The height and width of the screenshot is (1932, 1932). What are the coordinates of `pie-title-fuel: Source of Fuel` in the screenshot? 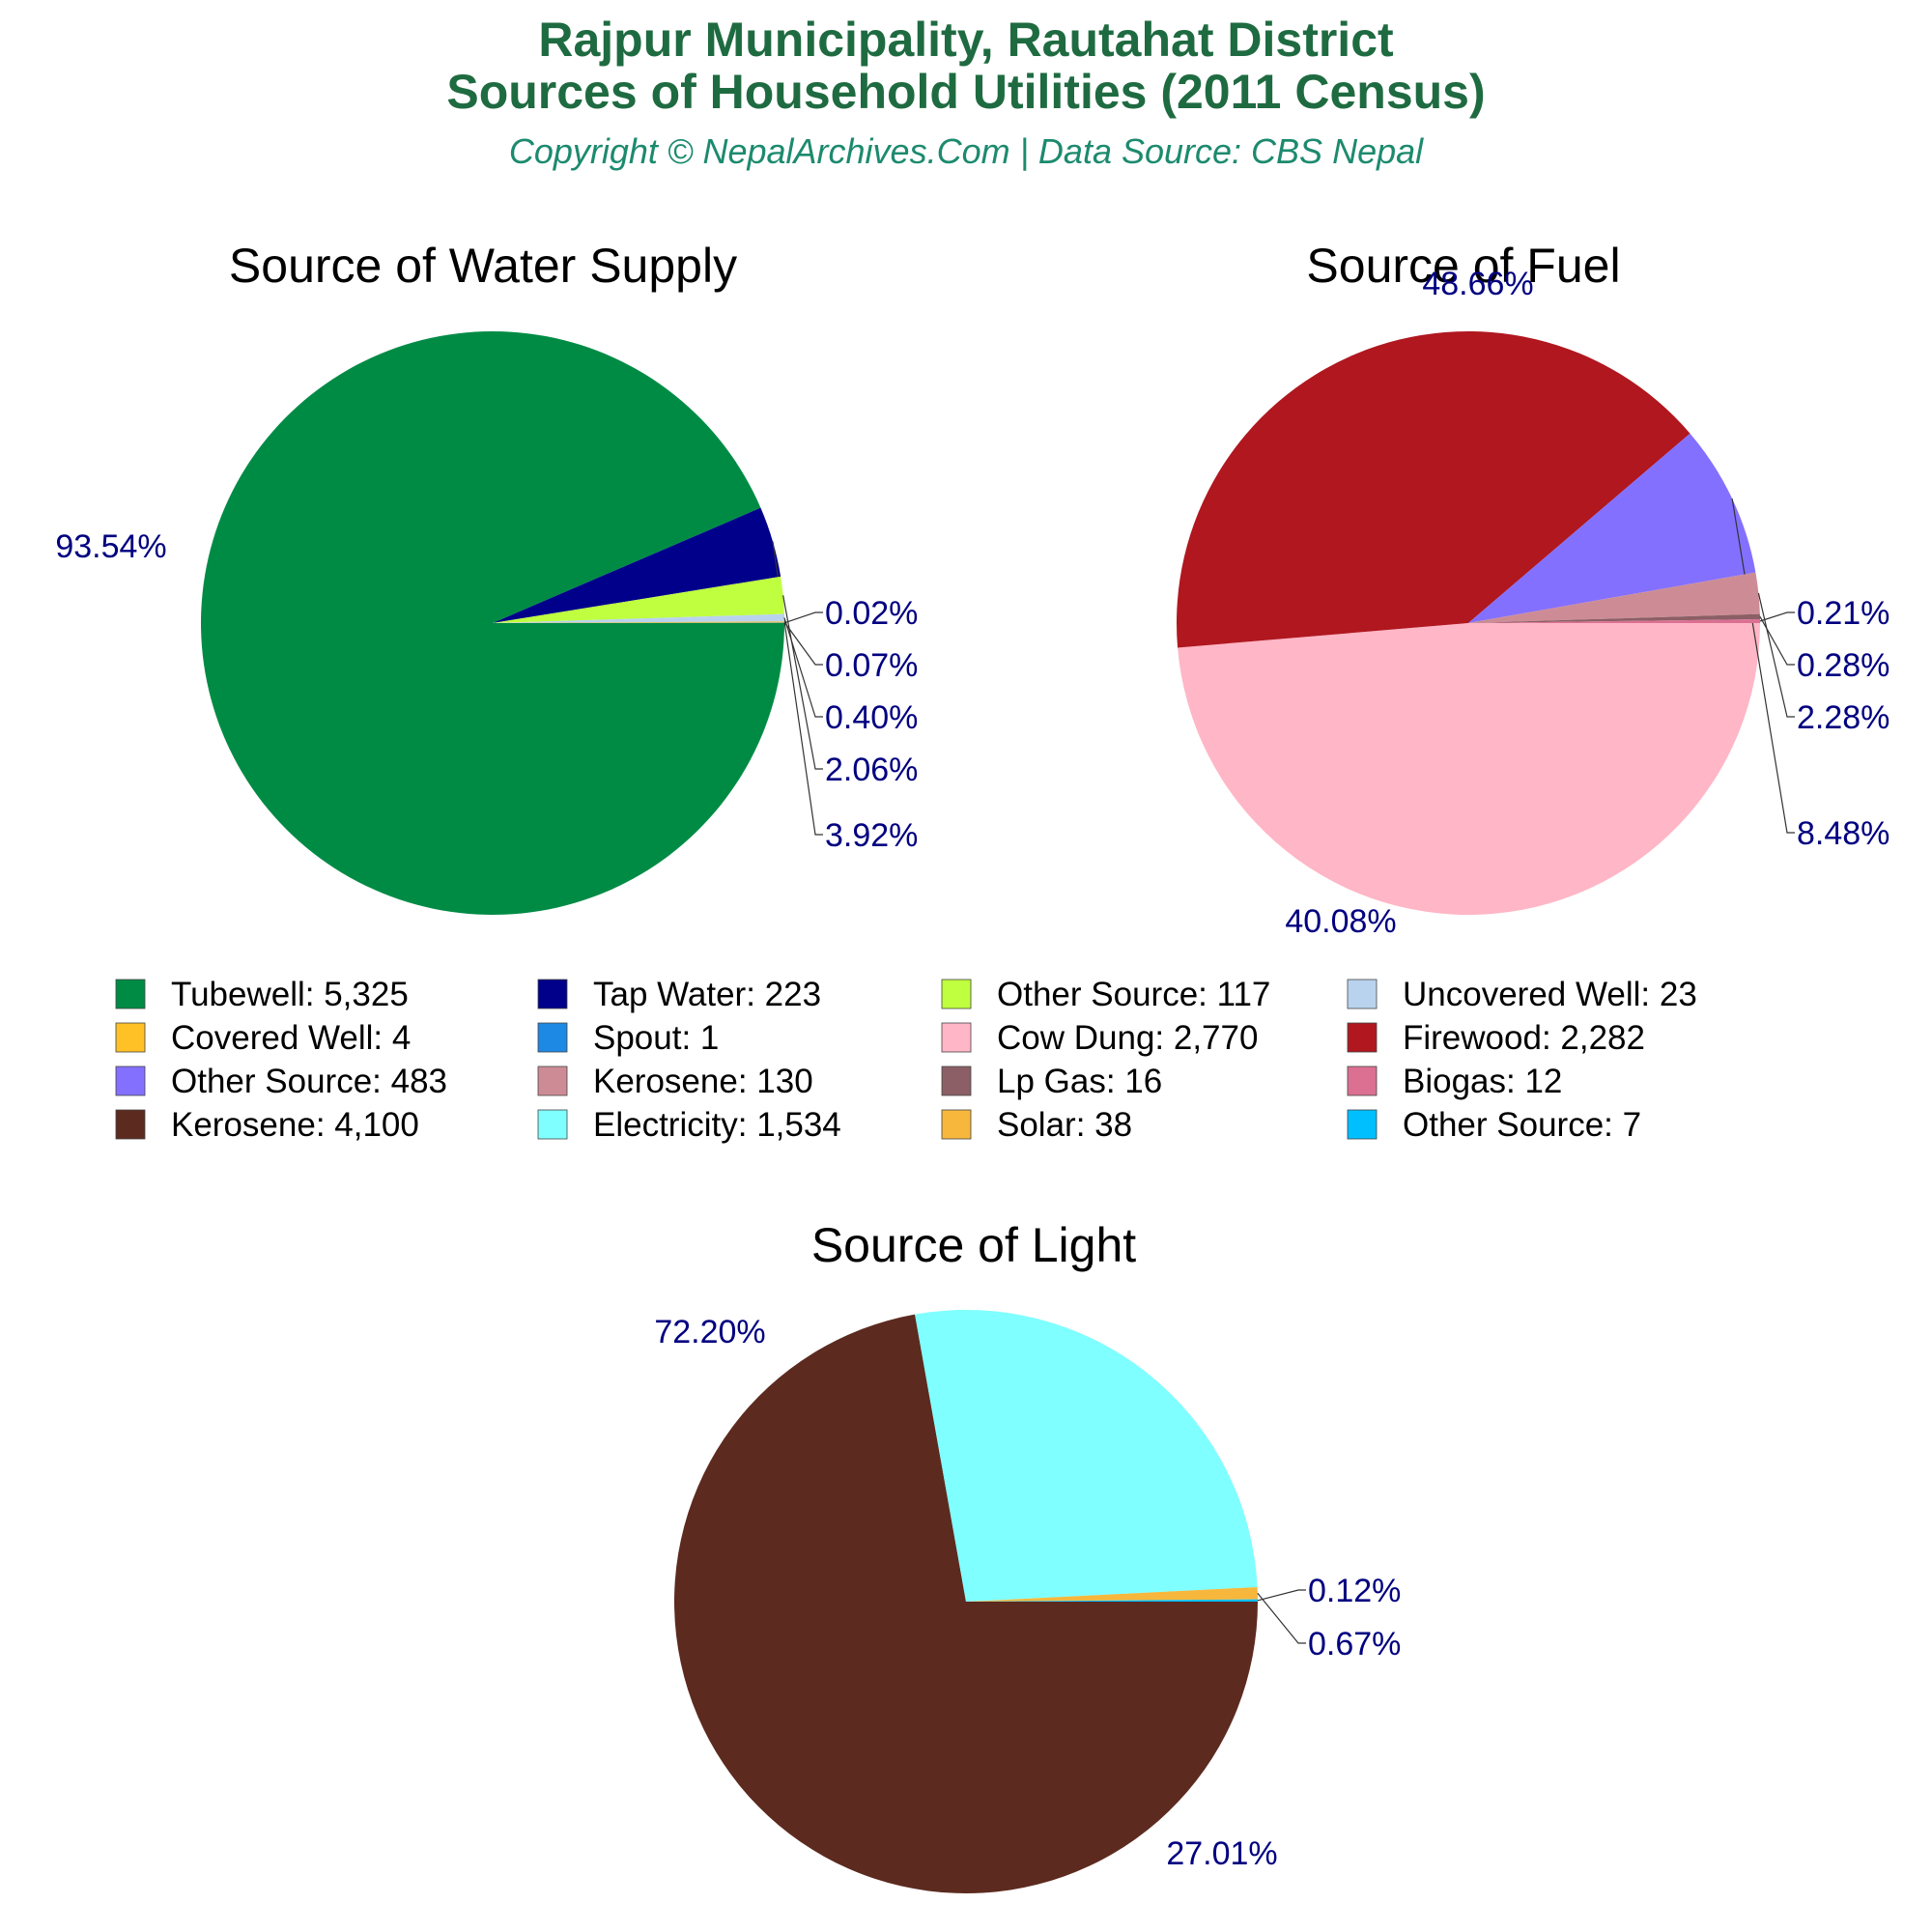 It's located at (1463, 266).